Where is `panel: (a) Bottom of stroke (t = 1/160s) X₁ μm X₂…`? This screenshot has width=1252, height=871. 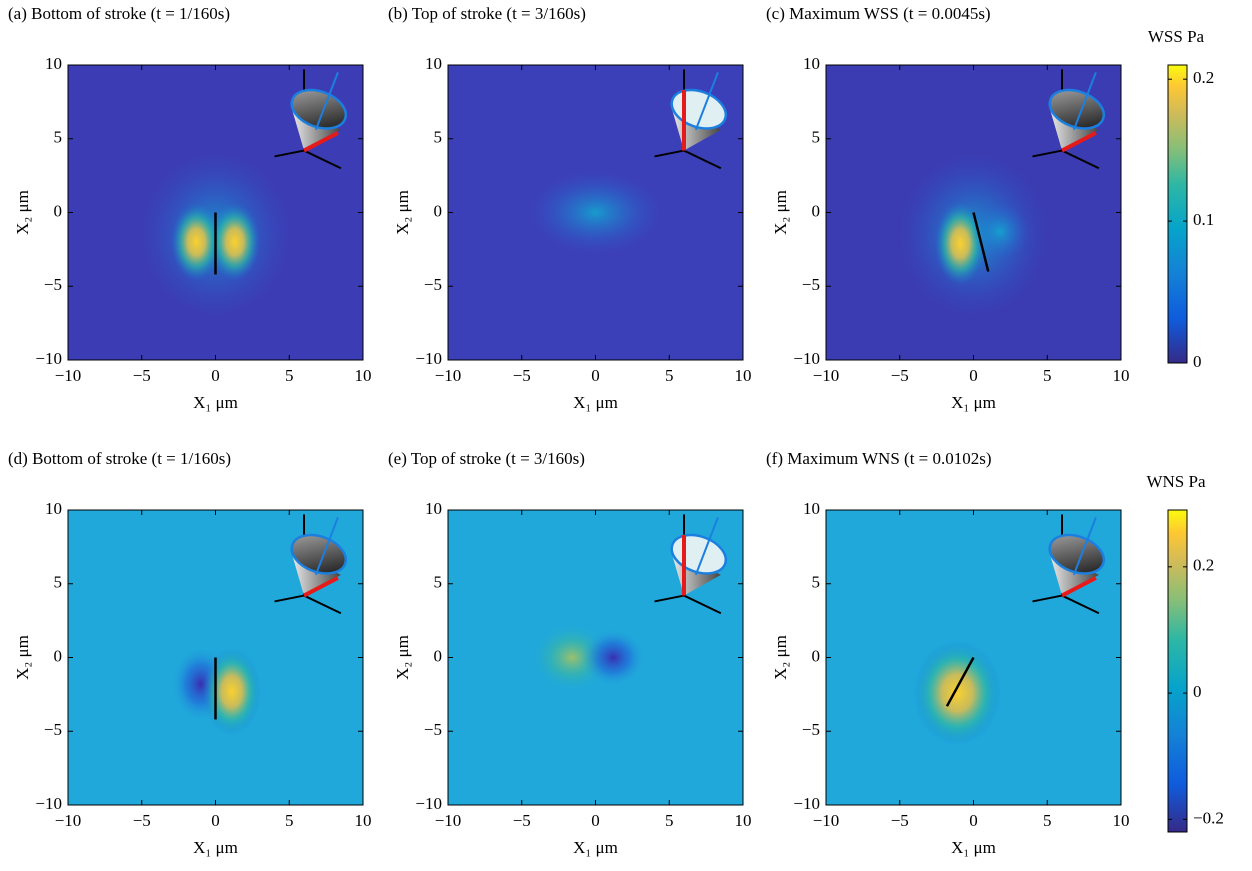 panel: (a) Bottom of stroke (t = 1/160s) X₁ μm X₂… is located at coordinates (190, 208).